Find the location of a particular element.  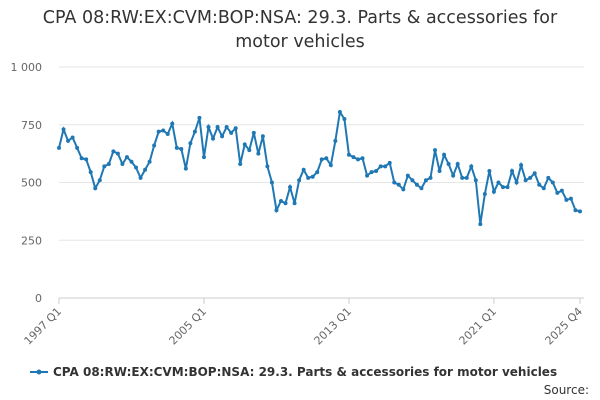

source: Source: is located at coordinates (566, 390).